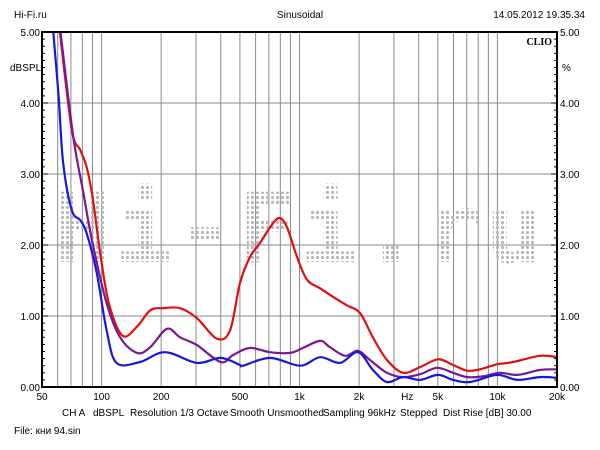 The width and height of the screenshot is (600, 450). What do you see at coordinates (30, 15) in the screenshot?
I see `header-left: Hi-Fi.ru` at bounding box center [30, 15].